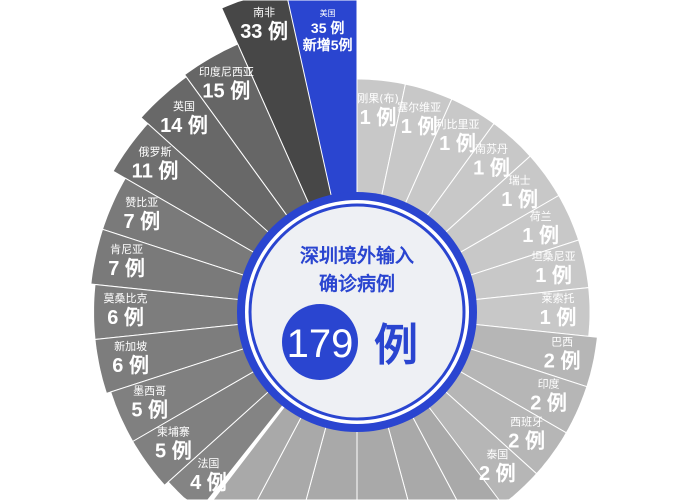  I want to click on label-name: 柬埔寨, so click(173, 431).